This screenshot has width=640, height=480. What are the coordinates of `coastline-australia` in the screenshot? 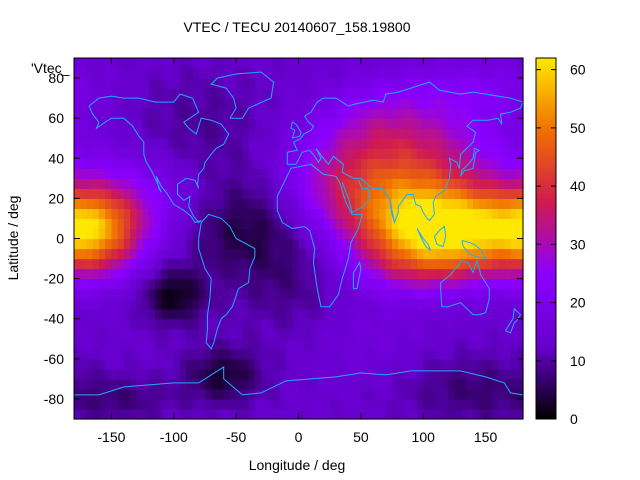 It's located at (465, 287).